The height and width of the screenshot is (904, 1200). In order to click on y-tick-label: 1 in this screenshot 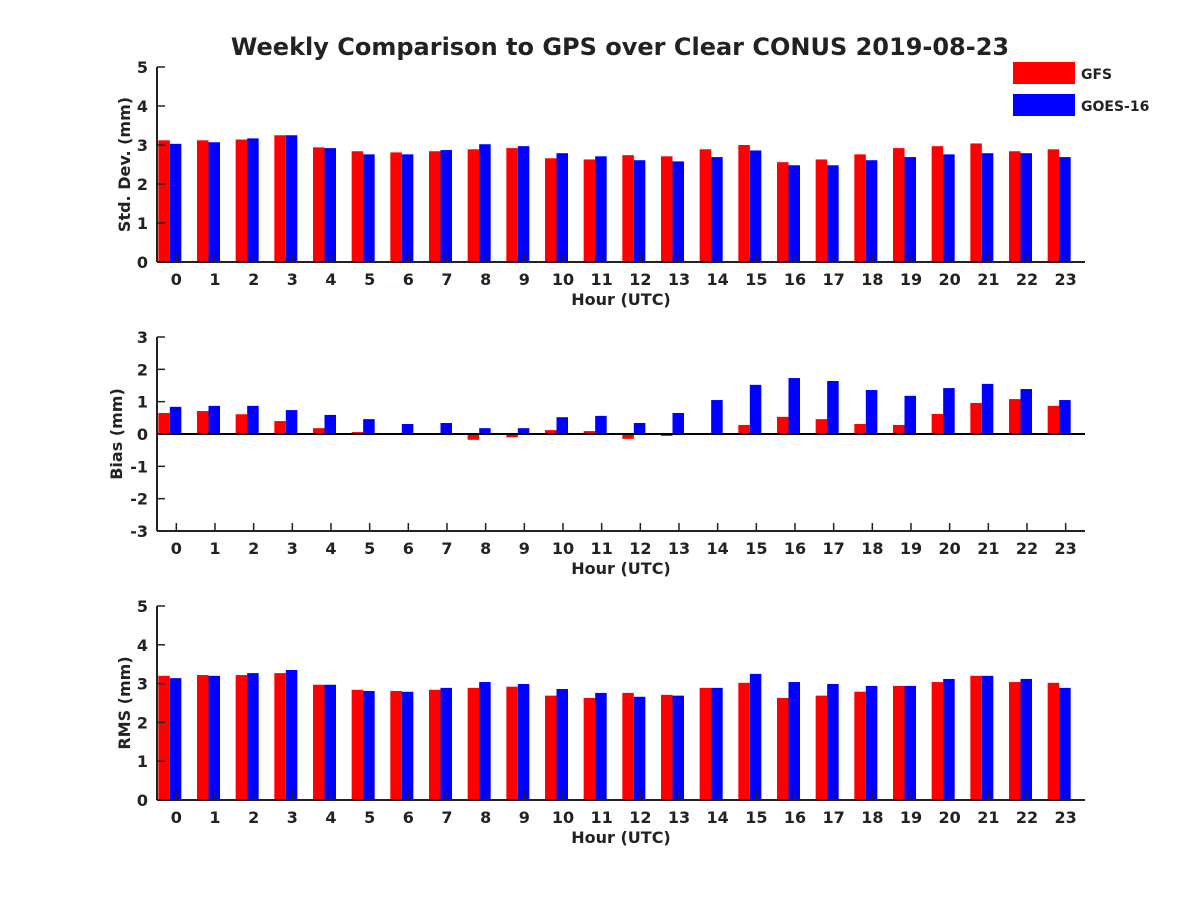, I will do `click(142, 402)`.